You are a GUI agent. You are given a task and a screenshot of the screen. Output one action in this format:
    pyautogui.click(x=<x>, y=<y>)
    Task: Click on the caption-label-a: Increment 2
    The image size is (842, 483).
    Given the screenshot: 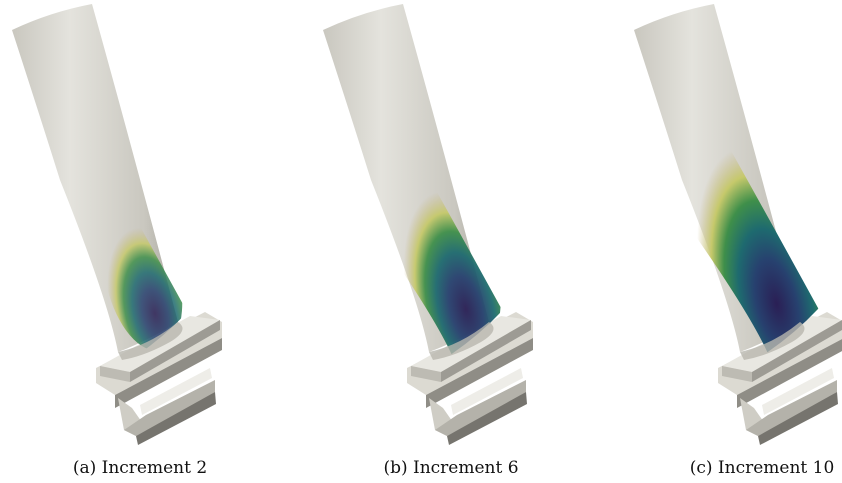 What is the action you would take?
    pyautogui.click(x=154, y=468)
    